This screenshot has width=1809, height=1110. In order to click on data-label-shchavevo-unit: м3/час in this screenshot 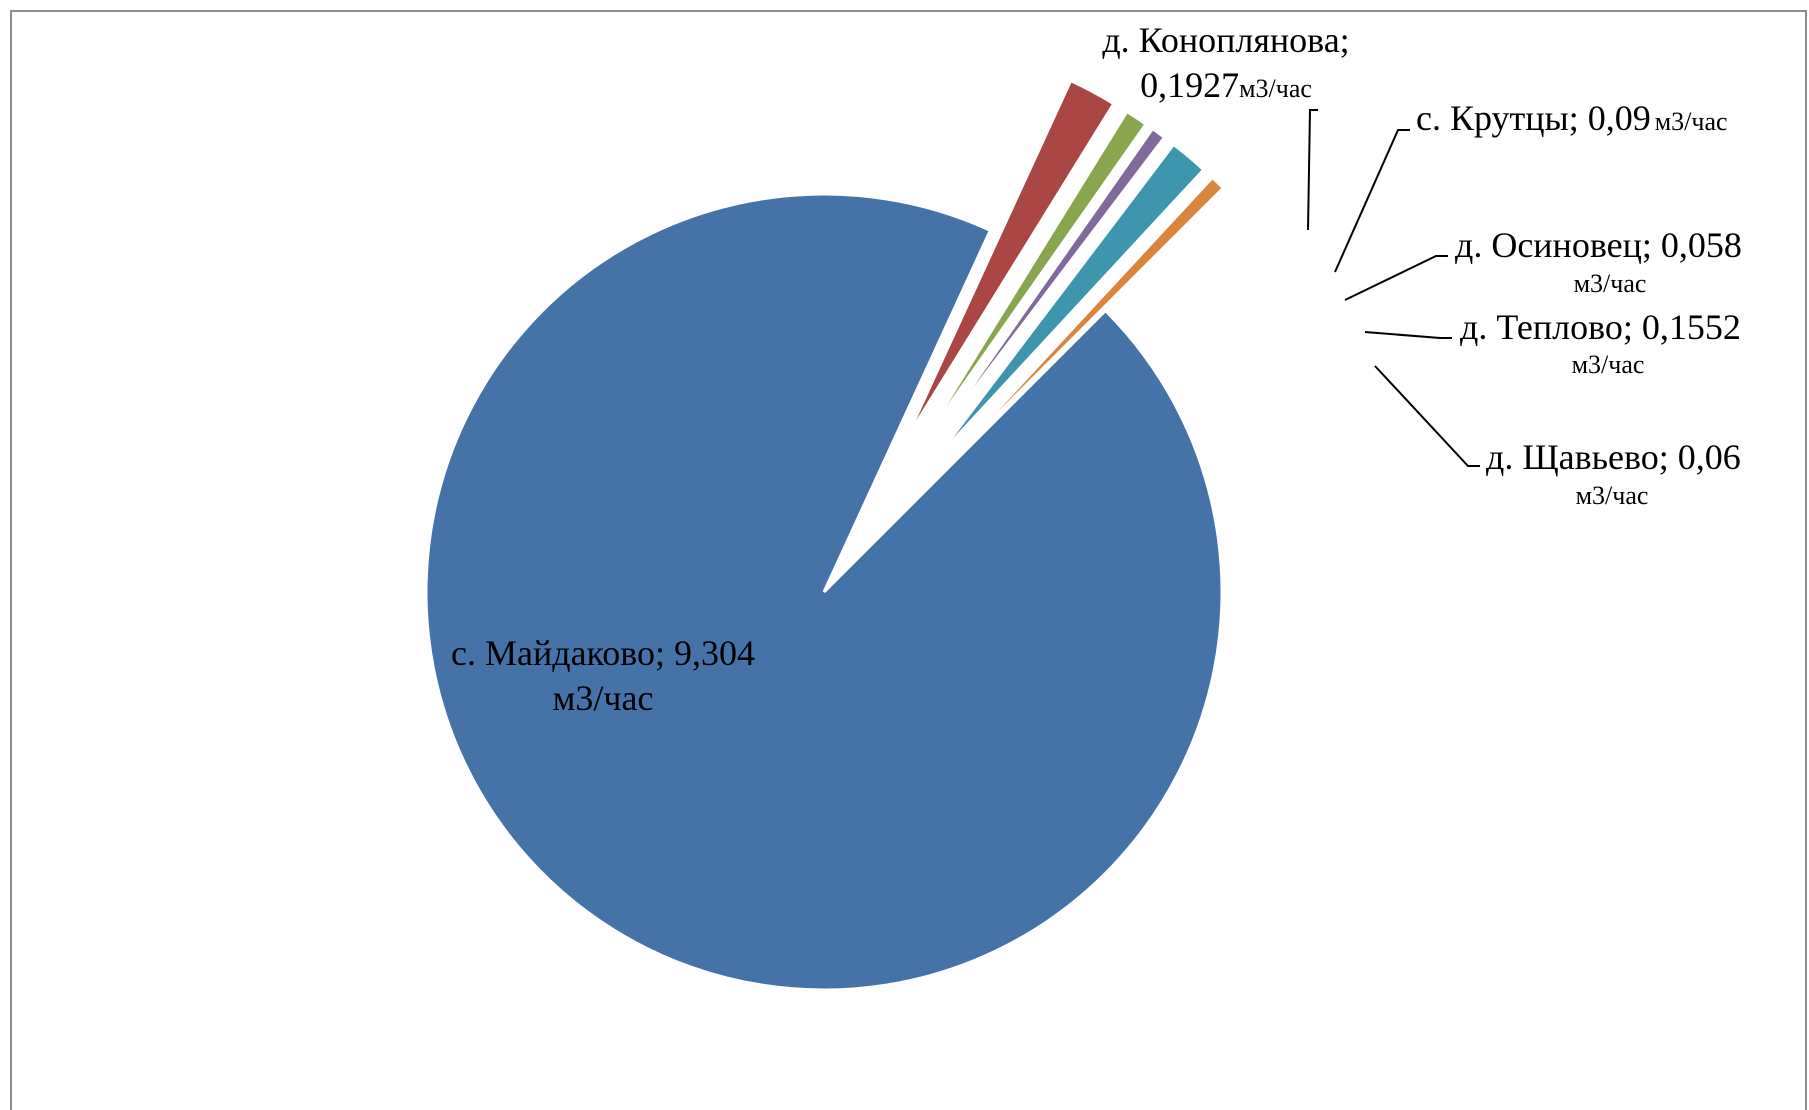, I will do `click(1612, 495)`.